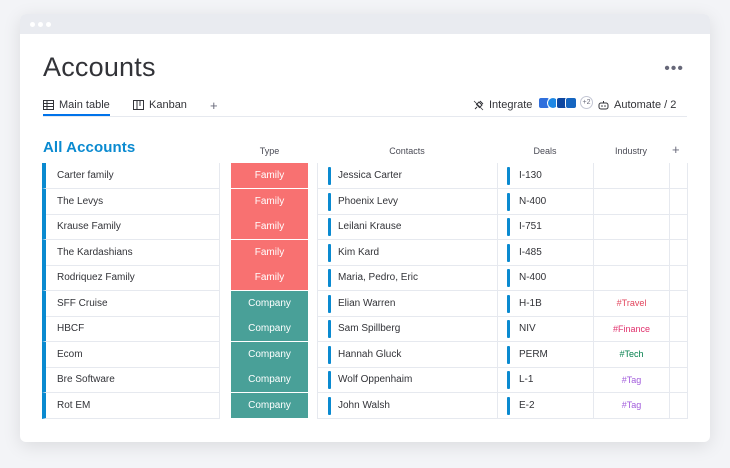  I want to click on table-row: Carter family Family Jessica Carter I-130, so click(365, 176).